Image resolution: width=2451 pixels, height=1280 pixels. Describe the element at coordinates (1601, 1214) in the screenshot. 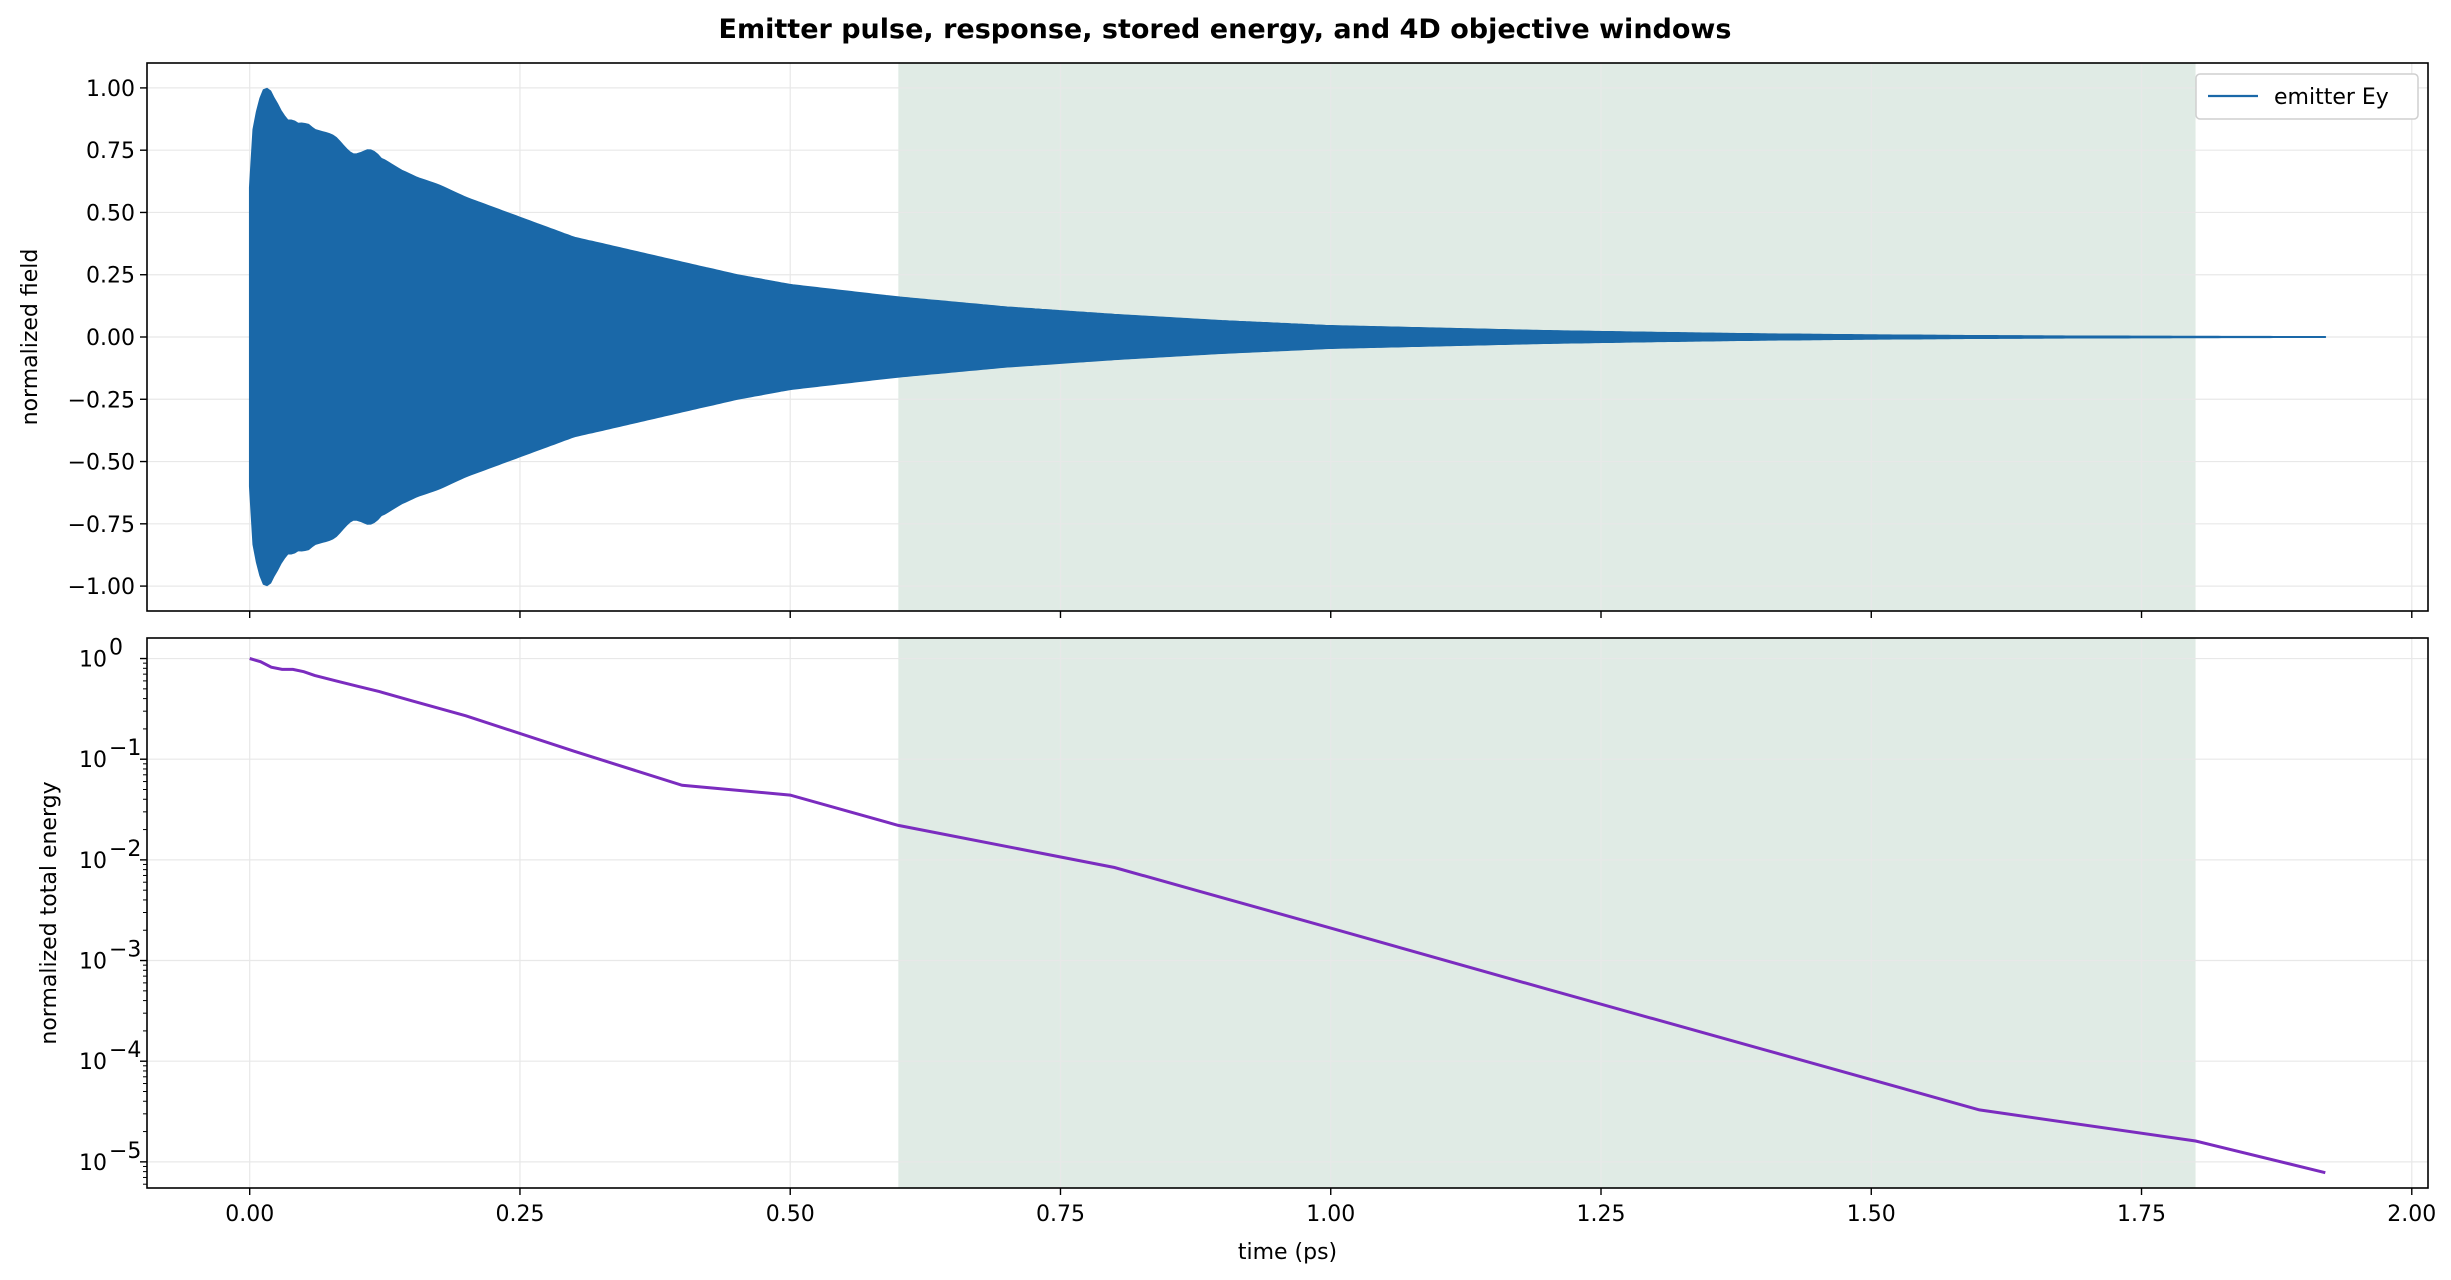

I see `x-tick-label: 1.25` at that location.